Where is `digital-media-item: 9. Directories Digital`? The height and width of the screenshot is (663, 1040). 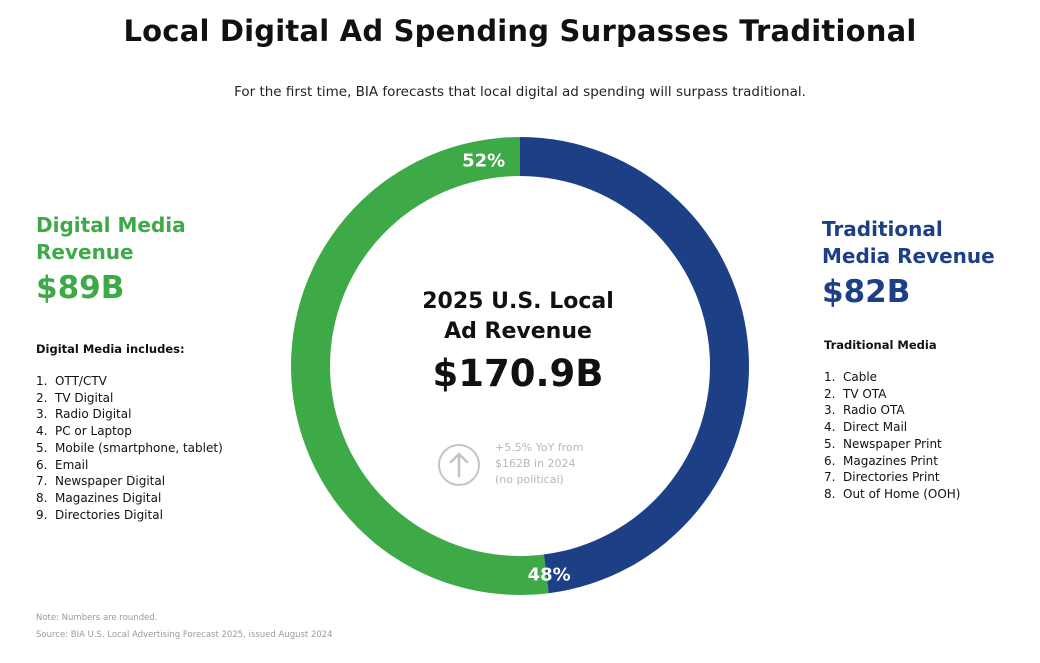 digital-media-item: 9. Directories Digital is located at coordinates (129, 515).